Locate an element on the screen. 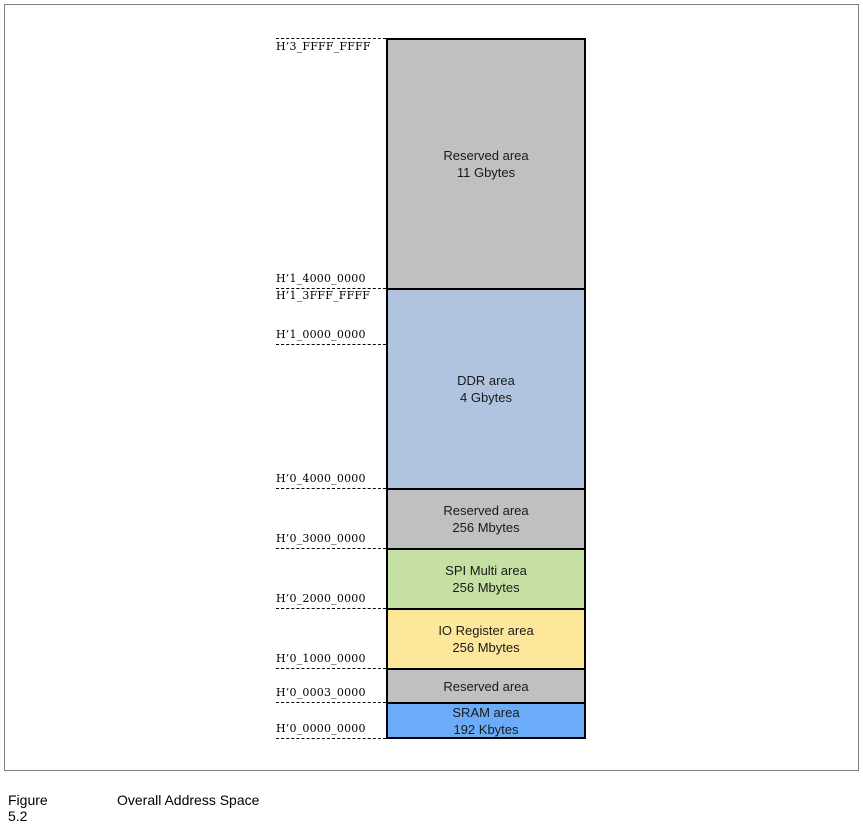  address-label: H’1_4000_0000 is located at coordinates (321, 278).